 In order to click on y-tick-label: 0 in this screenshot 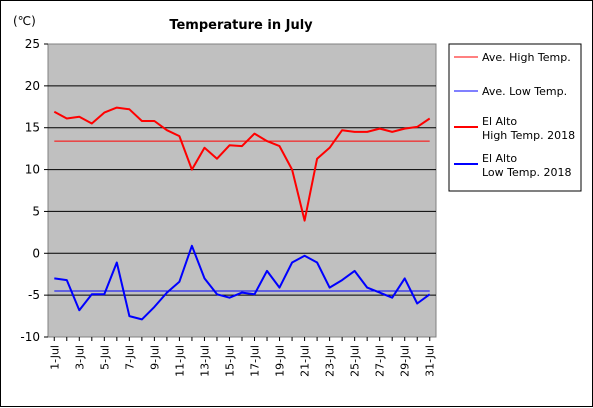, I will do `click(36, 253)`.